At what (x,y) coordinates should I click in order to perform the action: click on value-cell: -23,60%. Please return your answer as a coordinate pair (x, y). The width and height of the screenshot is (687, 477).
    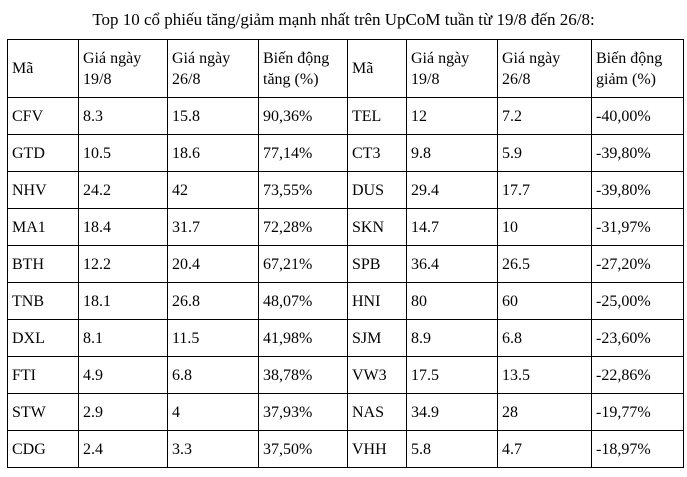
    Looking at the image, I should click on (637, 338).